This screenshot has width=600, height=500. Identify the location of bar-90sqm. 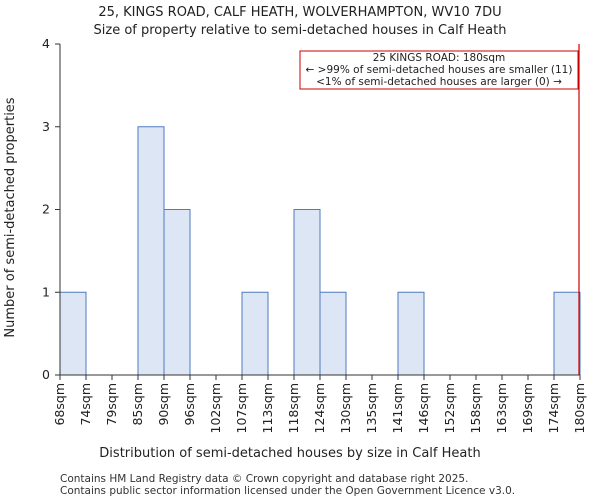
(177, 292).